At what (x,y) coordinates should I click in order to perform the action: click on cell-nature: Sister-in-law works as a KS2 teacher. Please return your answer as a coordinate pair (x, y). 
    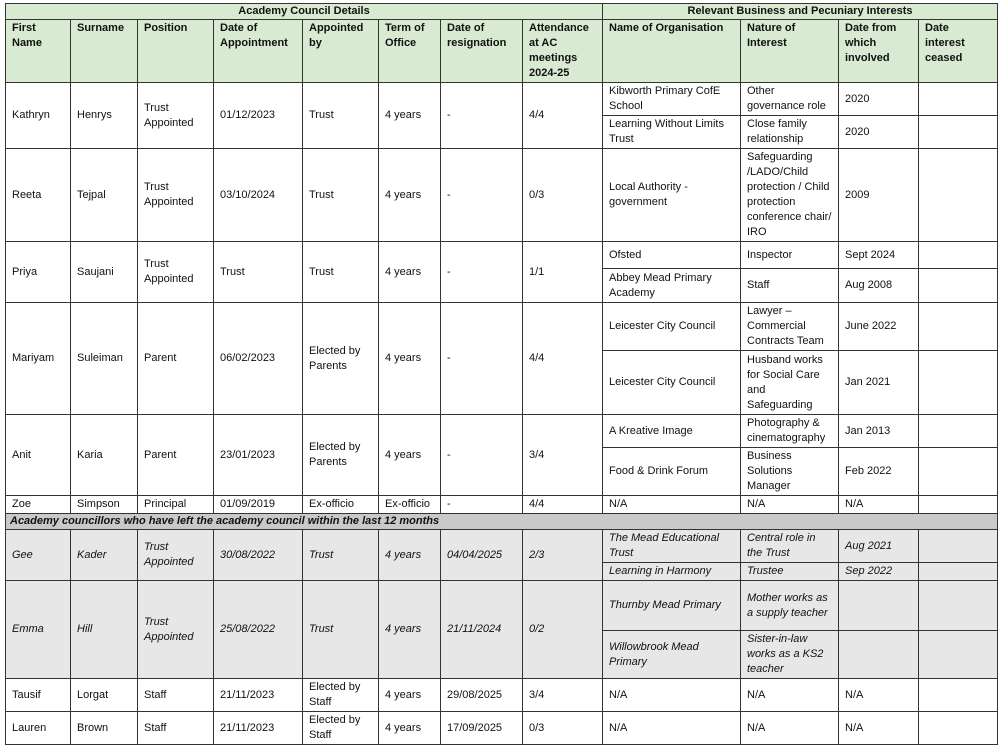
    Looking at the image, I should click on (789, 654).